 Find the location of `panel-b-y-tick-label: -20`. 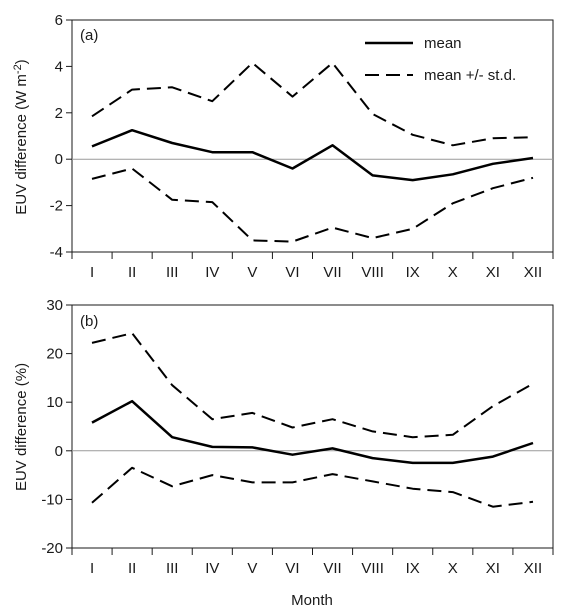

panel-b-y-tick-label: -20 is located at coordinates (52, 548).